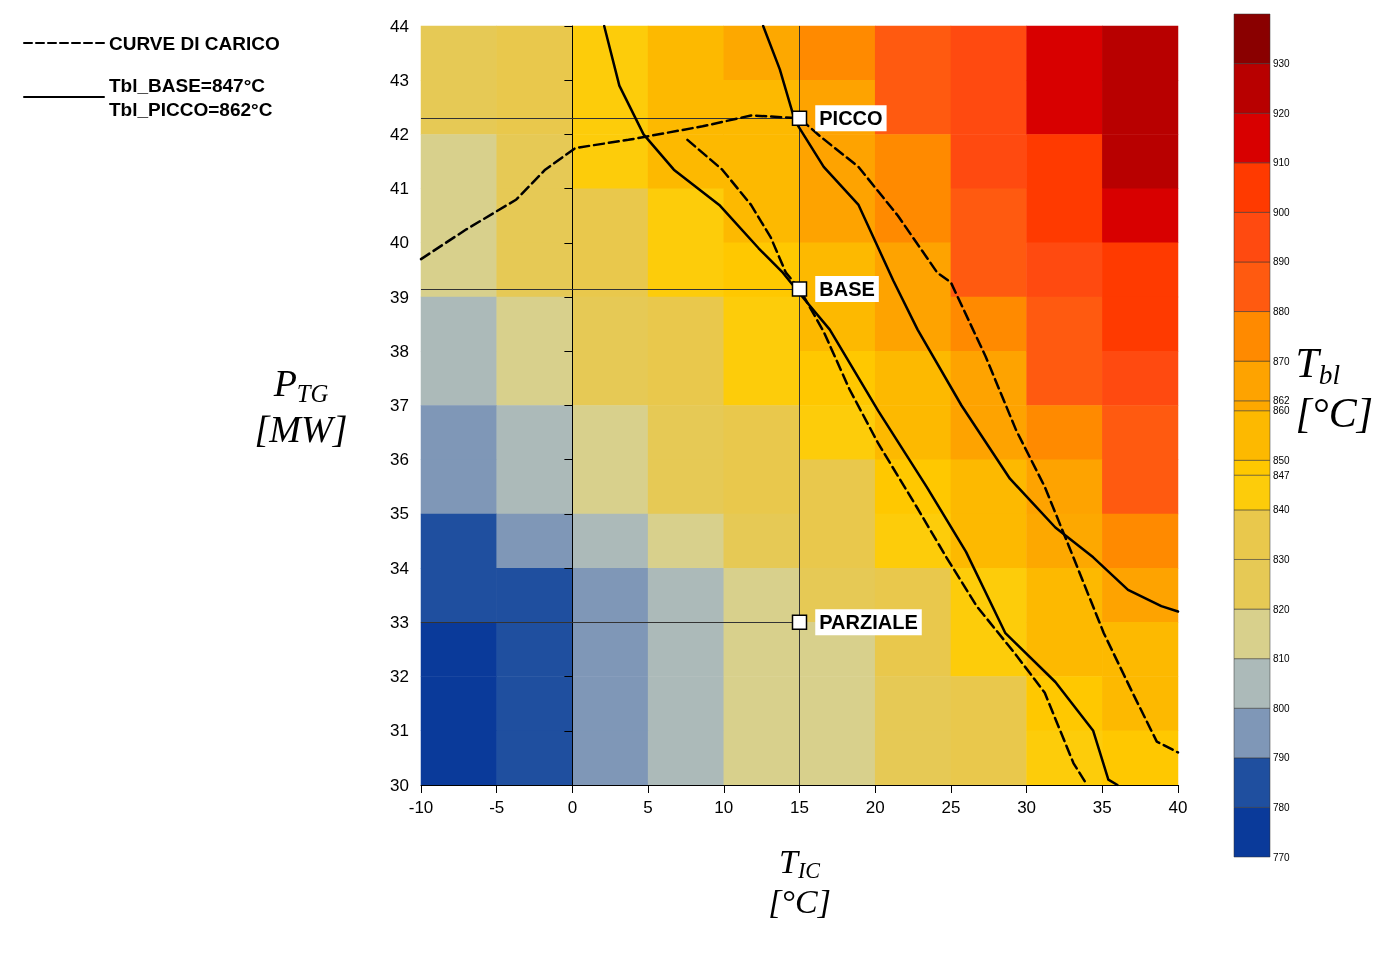  Describe the element at coordinates (799, 807) in the screenshot. I see `x-tick-label: 15` at that location.